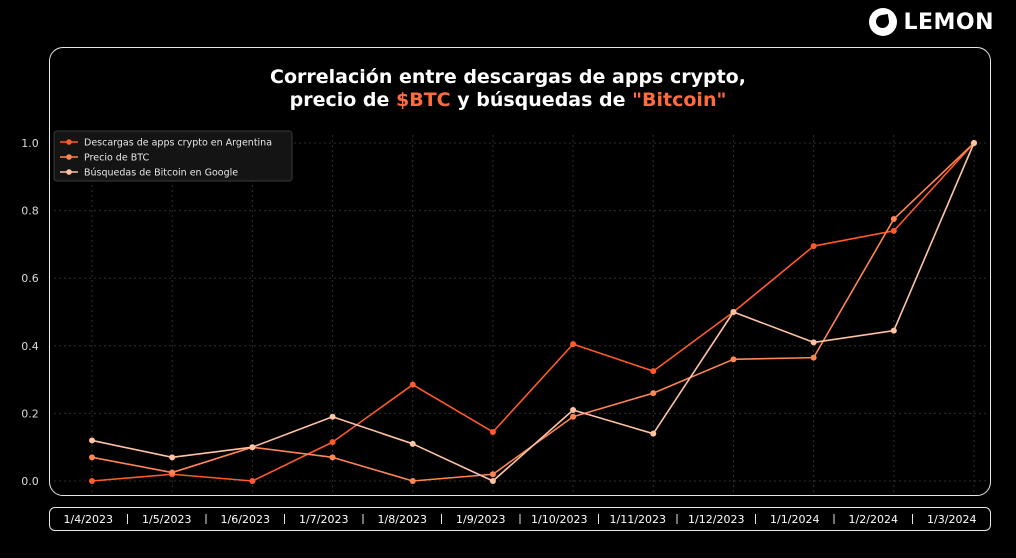 The height and width of the screenshot is (558, 1016). Describe the element at coordinates (794, 519) in the screenshot. I see `x-tick-label: 1/1/2024` at that location.